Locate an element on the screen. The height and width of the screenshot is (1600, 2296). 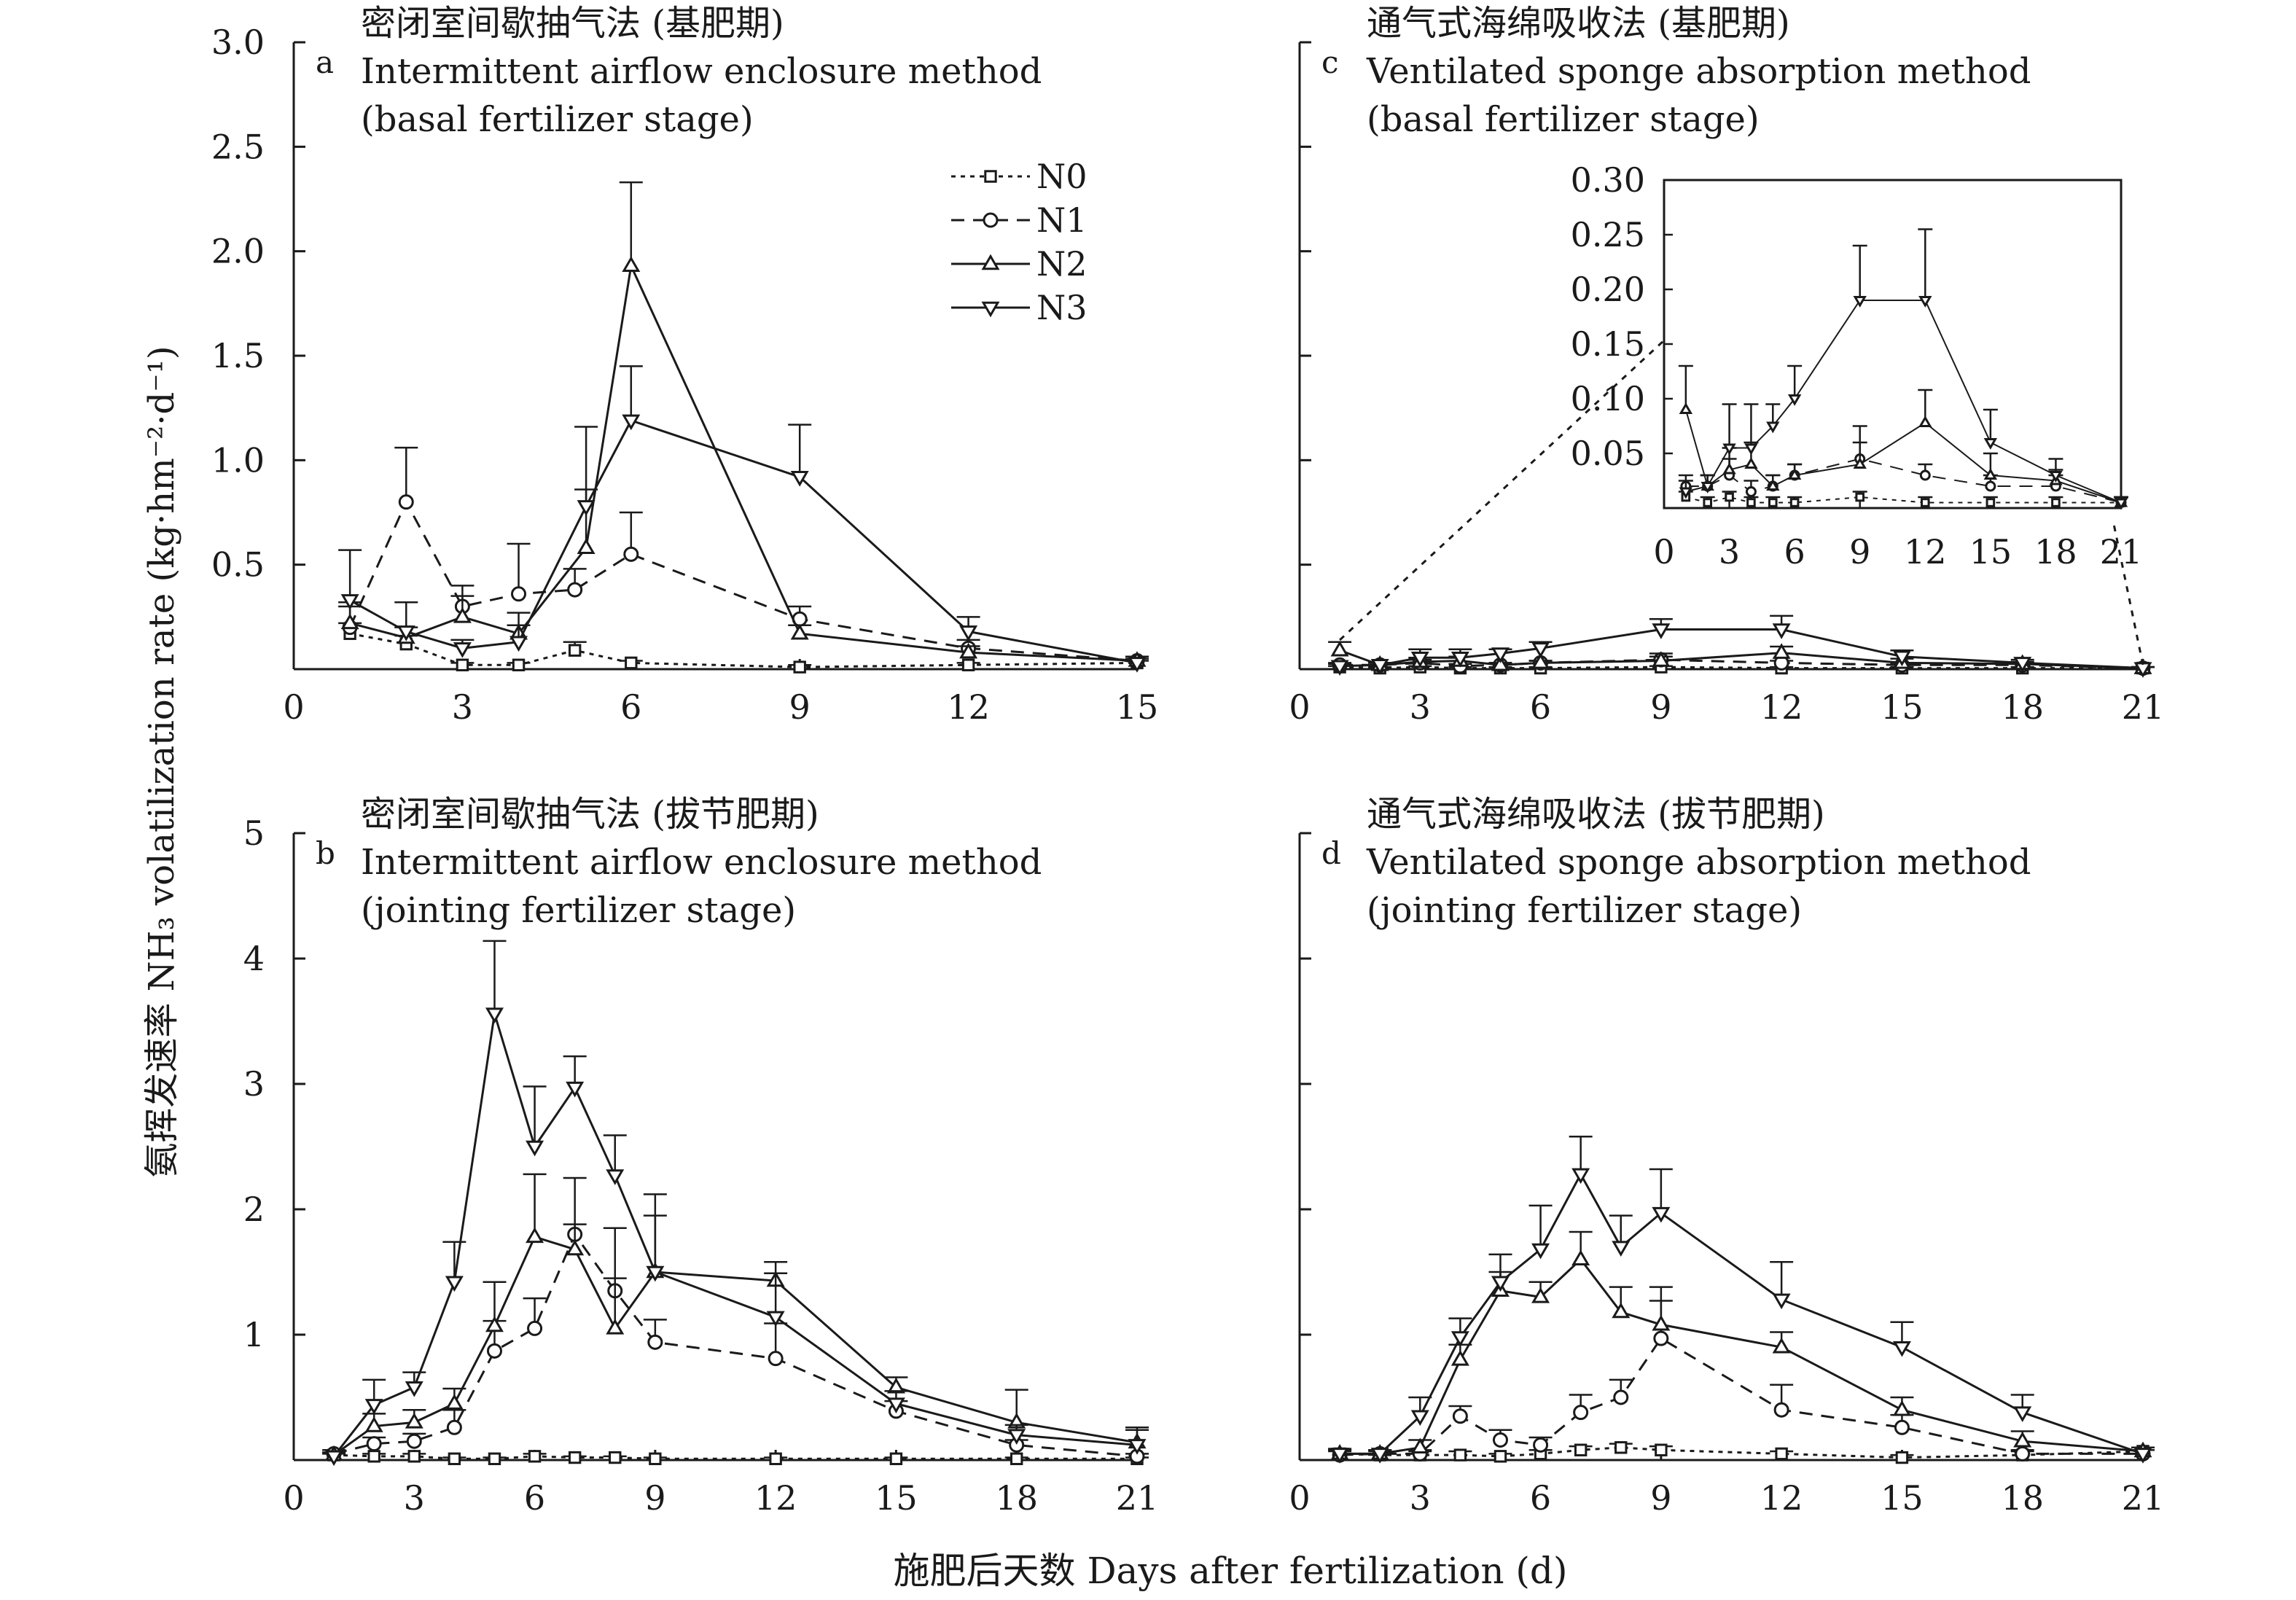
inset-x-tick-label: 12 is located at coordinates (1926, 551).